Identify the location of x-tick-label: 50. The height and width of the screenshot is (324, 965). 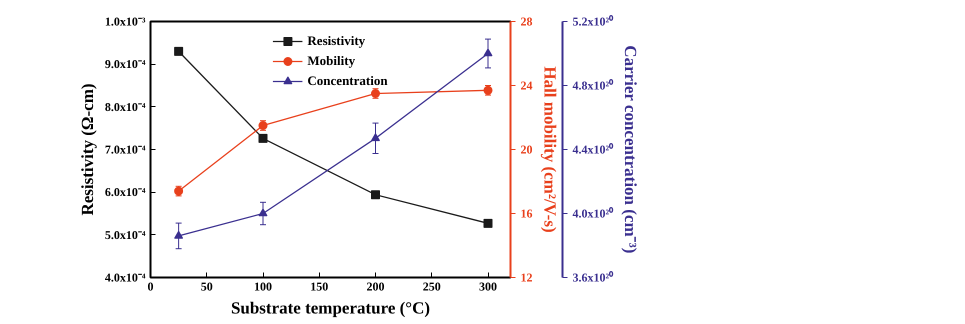
(206, 287).